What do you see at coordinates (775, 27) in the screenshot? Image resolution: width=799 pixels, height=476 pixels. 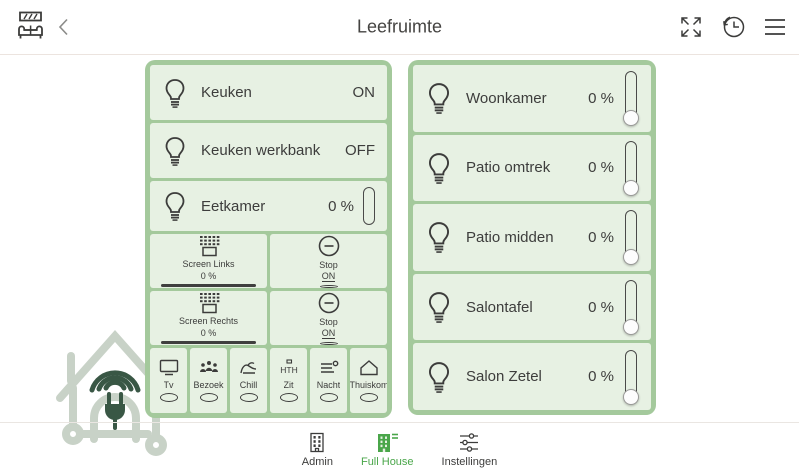 I see `menu-icon` at bounding box center [775, 27].